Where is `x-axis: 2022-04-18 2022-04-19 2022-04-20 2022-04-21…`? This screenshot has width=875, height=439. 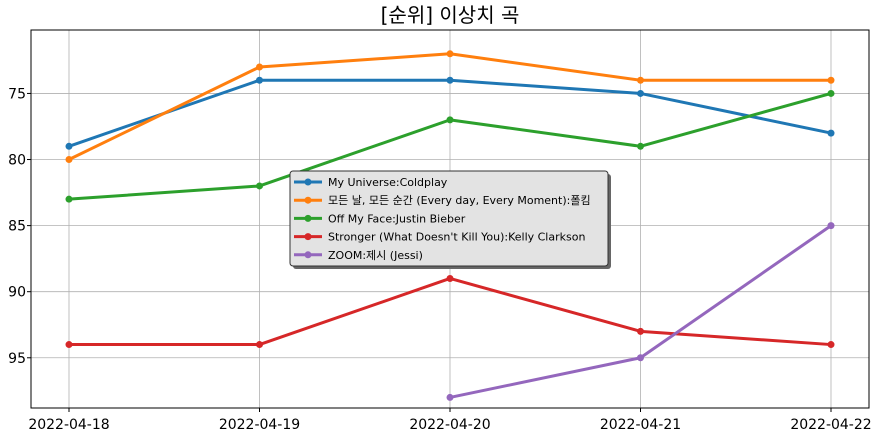
x-axis: 2022-04-18 2022-04-19 2022-04-20 2022-04-21… is located at coordinates (450, 420).